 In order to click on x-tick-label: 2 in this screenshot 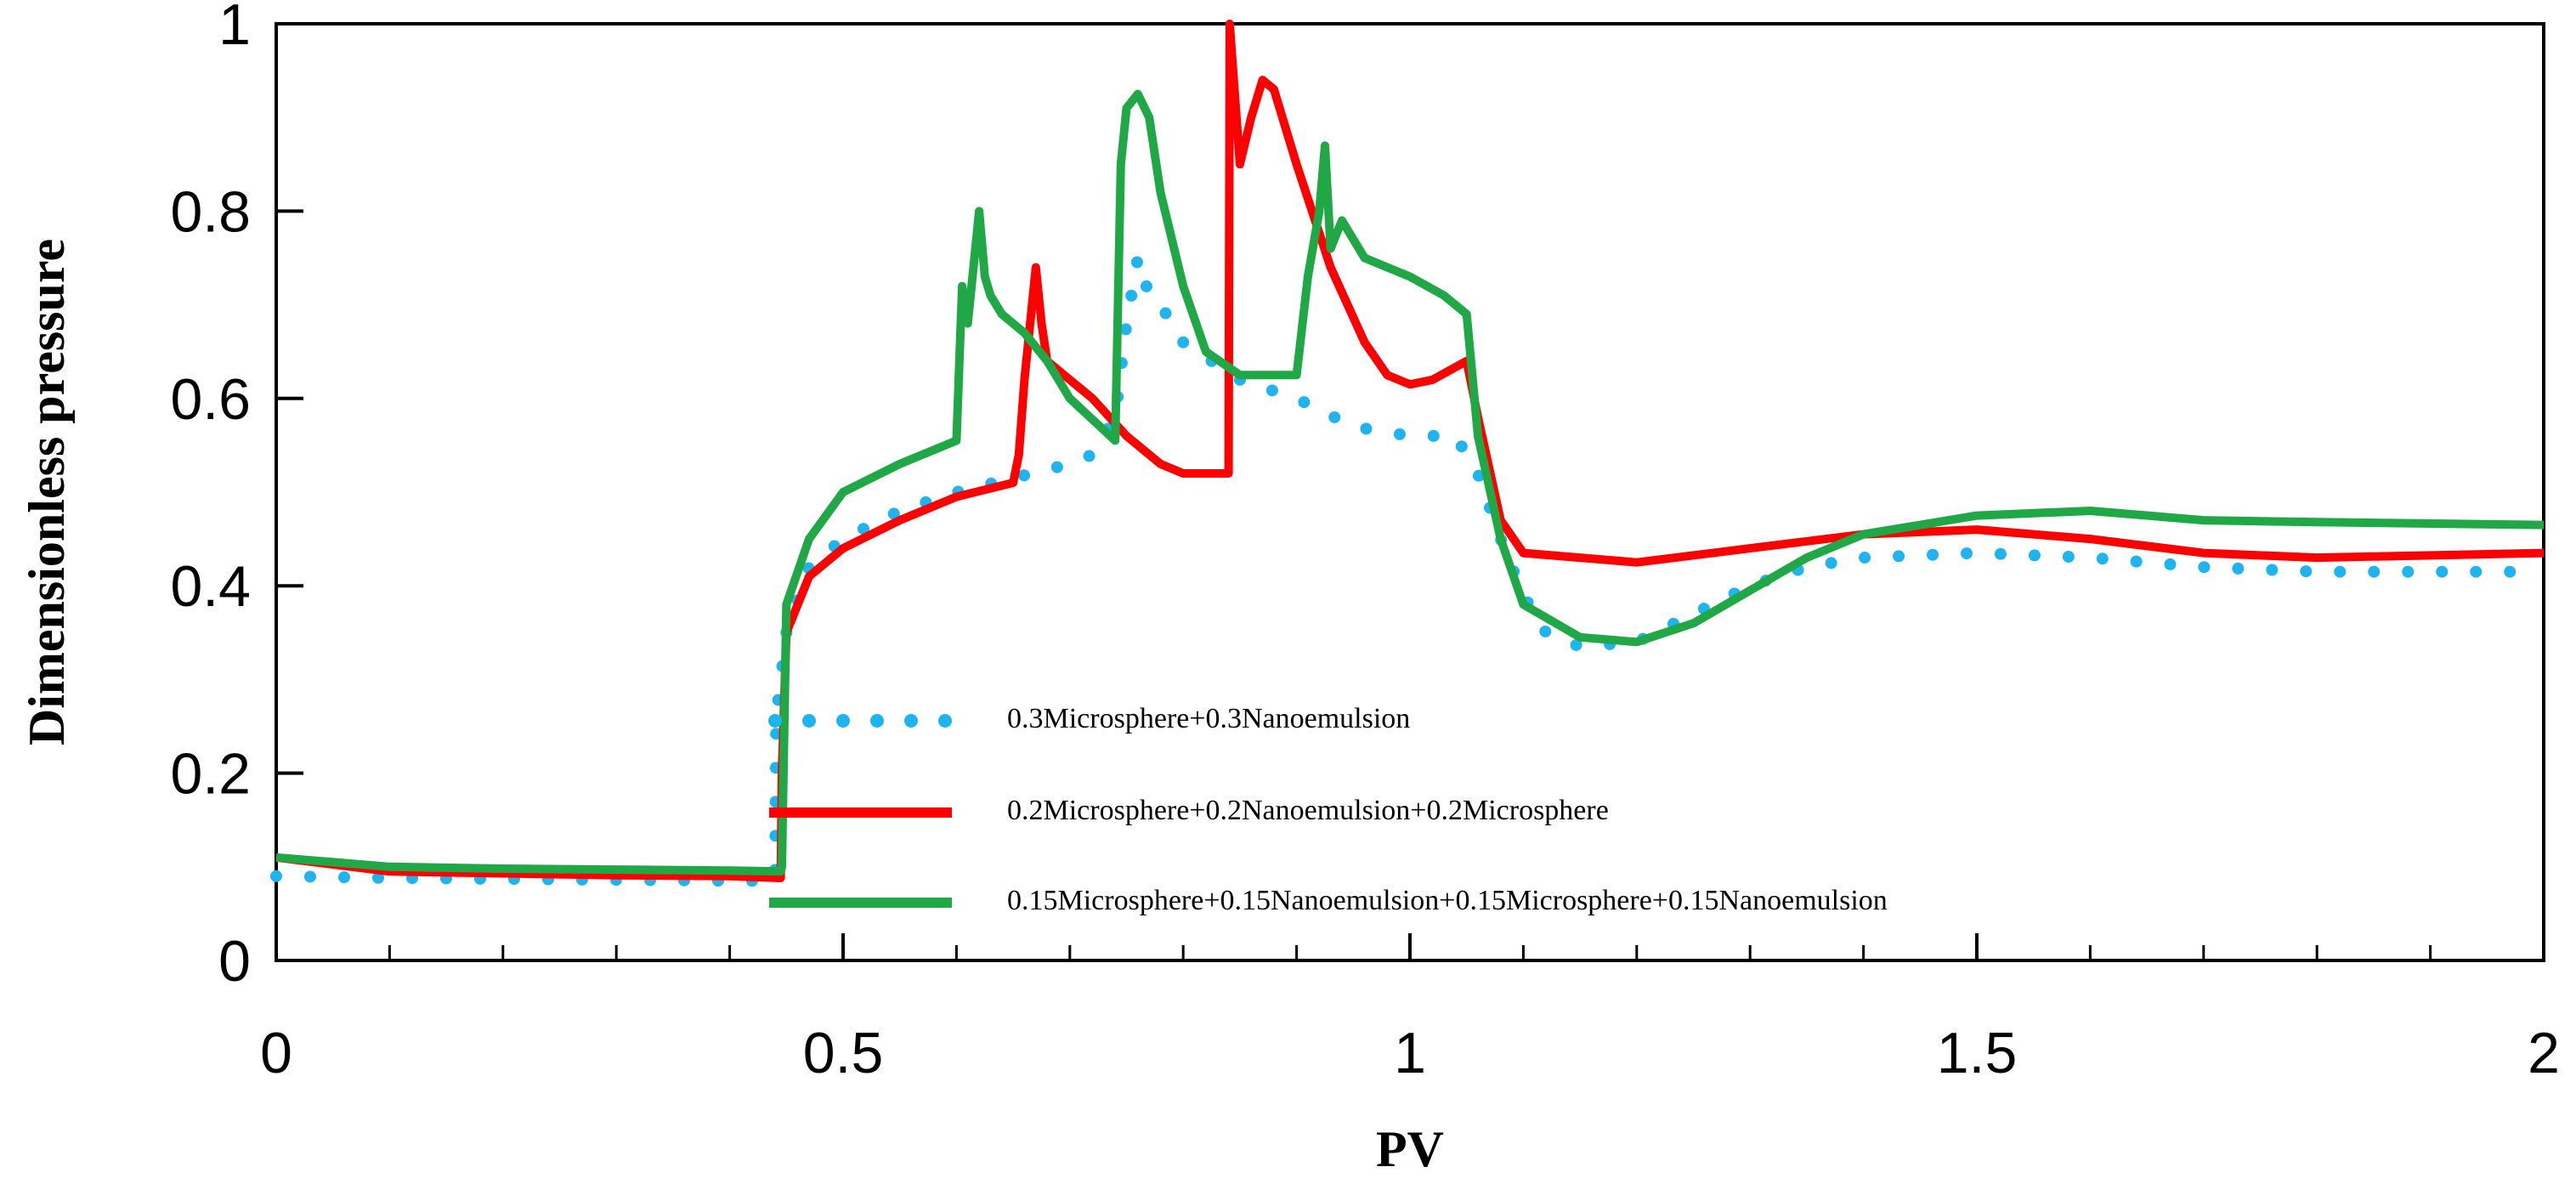, I will do `click(2544, 1053)`.